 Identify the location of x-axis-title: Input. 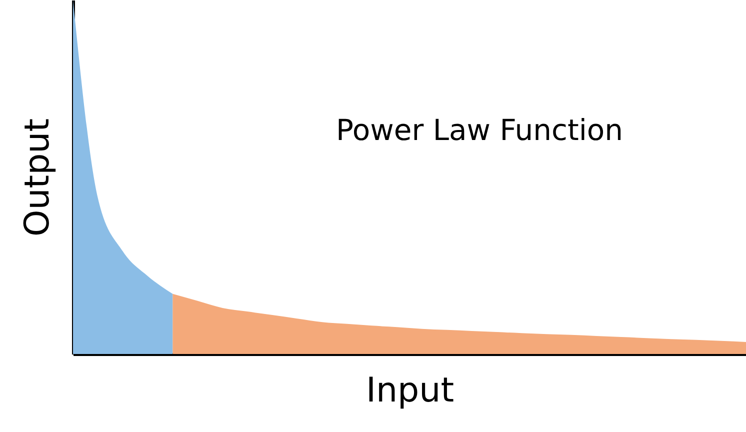
(410, 390).